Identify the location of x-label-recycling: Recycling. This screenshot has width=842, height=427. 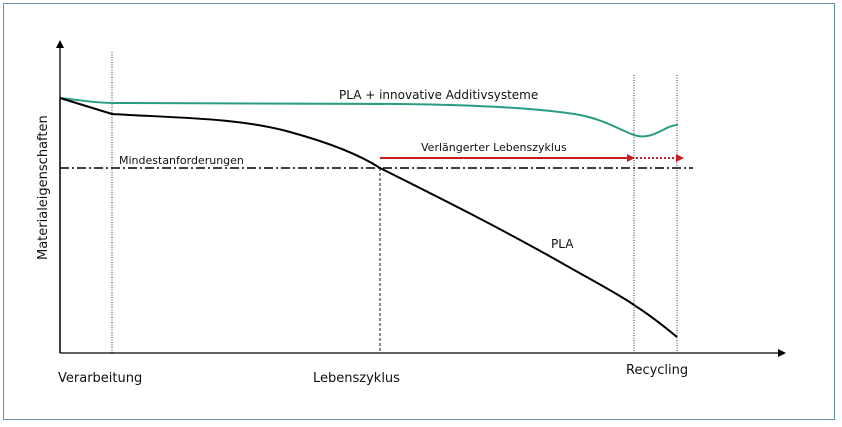
(657, 370).